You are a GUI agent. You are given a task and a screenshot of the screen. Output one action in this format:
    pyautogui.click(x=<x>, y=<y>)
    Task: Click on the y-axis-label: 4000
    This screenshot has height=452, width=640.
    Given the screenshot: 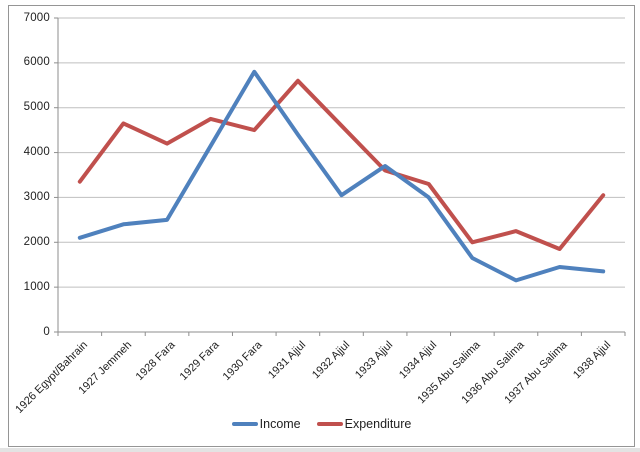 What is the action you would take?
    pyautogui.click(x=36, y=152)
    